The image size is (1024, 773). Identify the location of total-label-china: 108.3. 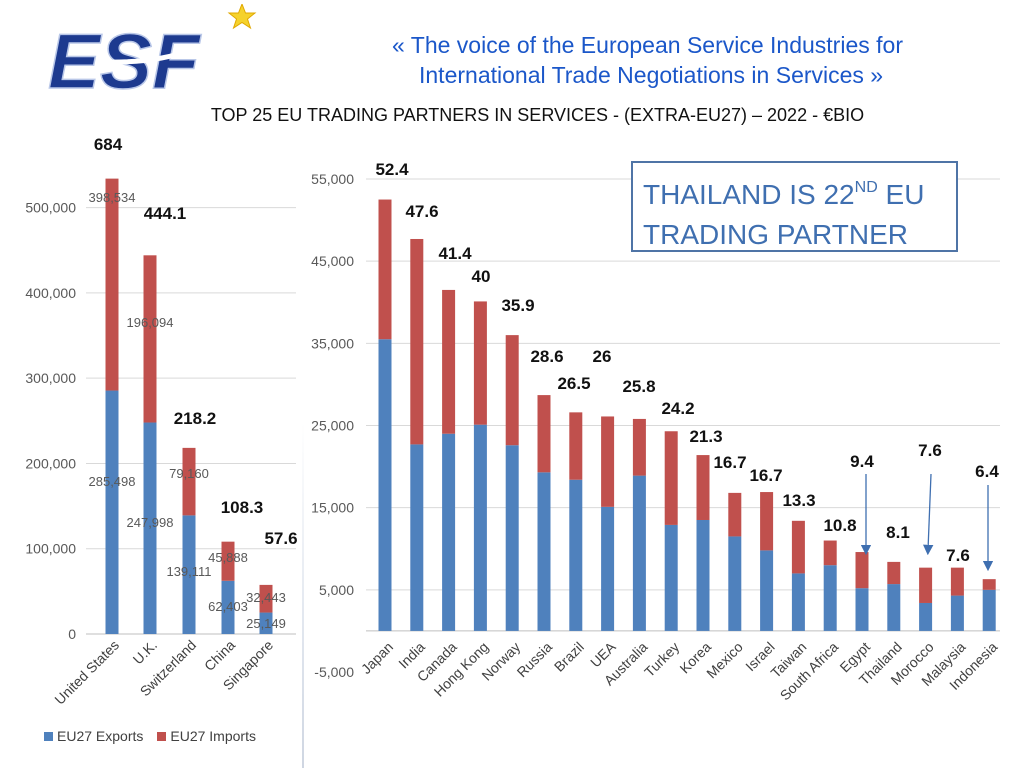
(242, 507).